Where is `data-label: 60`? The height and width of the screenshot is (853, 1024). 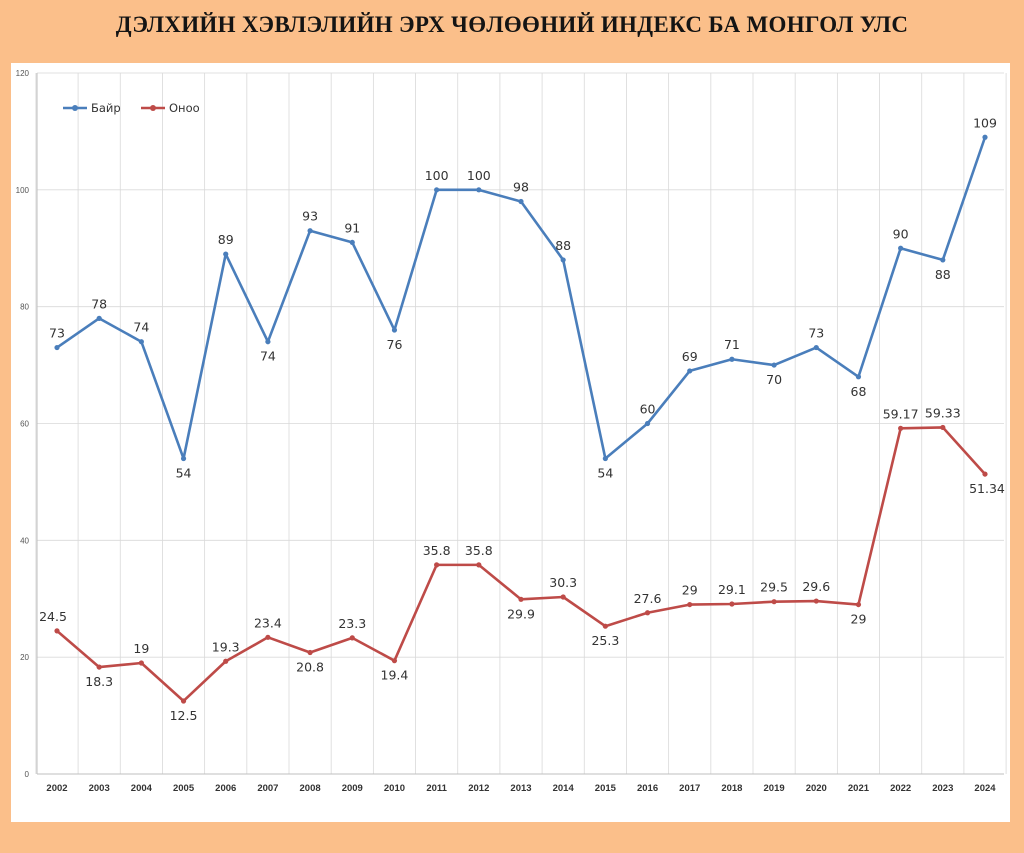 data-label: 60 is located at coordinates (648, 409).